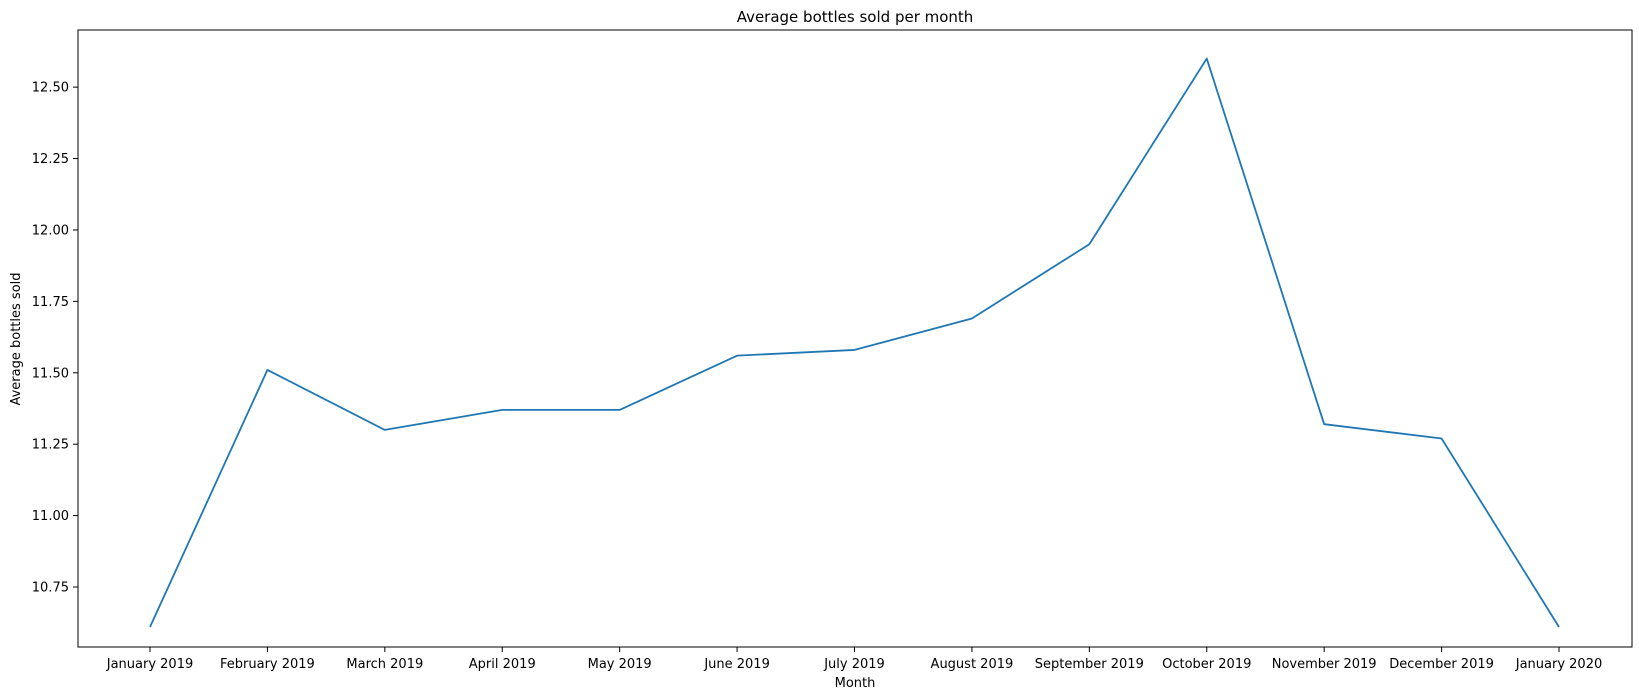 This screenshot has width=1639, height=699. What do you see at coordinates (55, 338) in the screenshot?
I see `y-axis: 10.75 11.00 11.25 11.50 11.75 12.00 12.25 12.50` at bounding box center [55, 338].